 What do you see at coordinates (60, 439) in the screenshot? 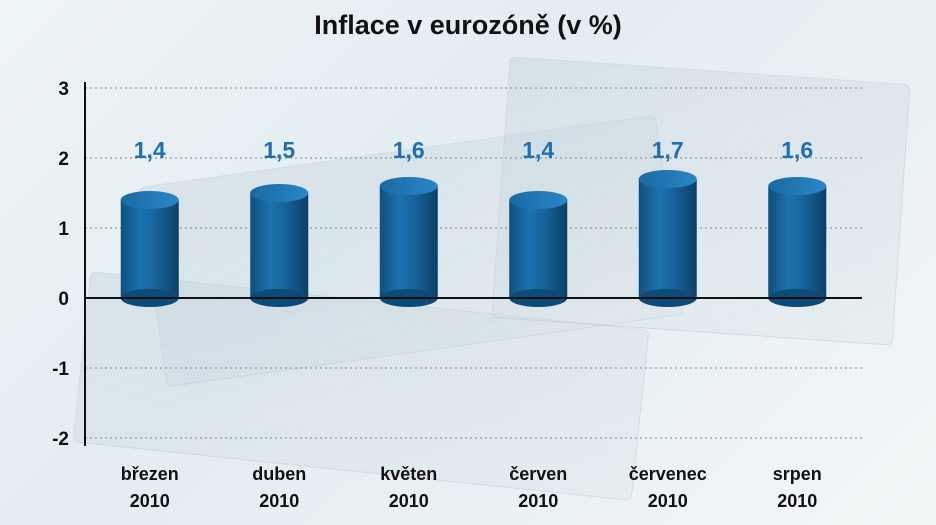
I see `y-tick-label: -2` at bounding box center [60, 439].